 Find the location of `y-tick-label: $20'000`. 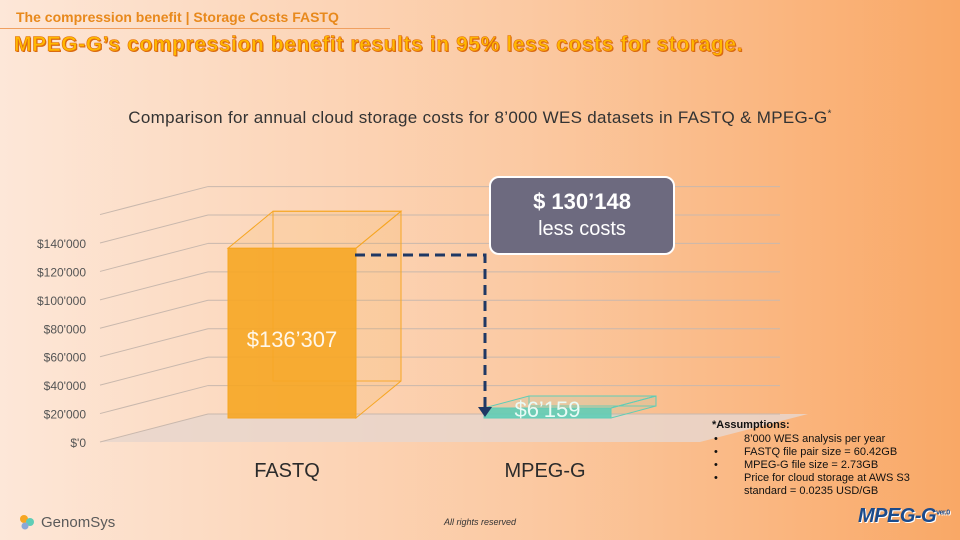

y-tick-label: $20'000 is located at coordinates (65, 415).